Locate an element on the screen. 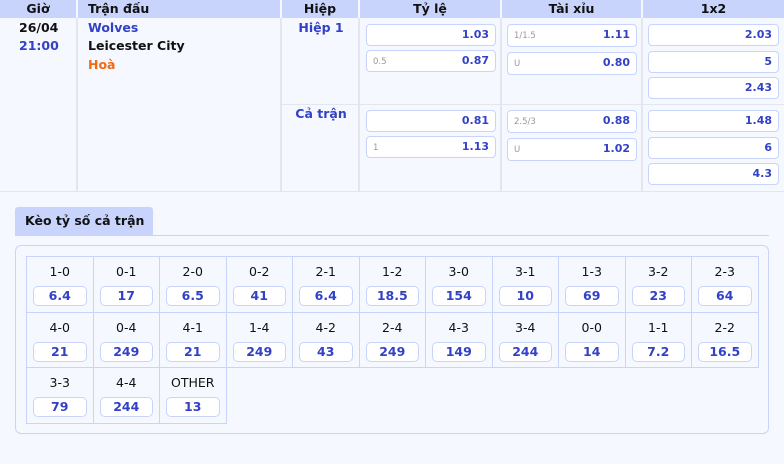 This screenshot has width=784, height=464. score-label: 0-1 is located at coordinates (126, 271).